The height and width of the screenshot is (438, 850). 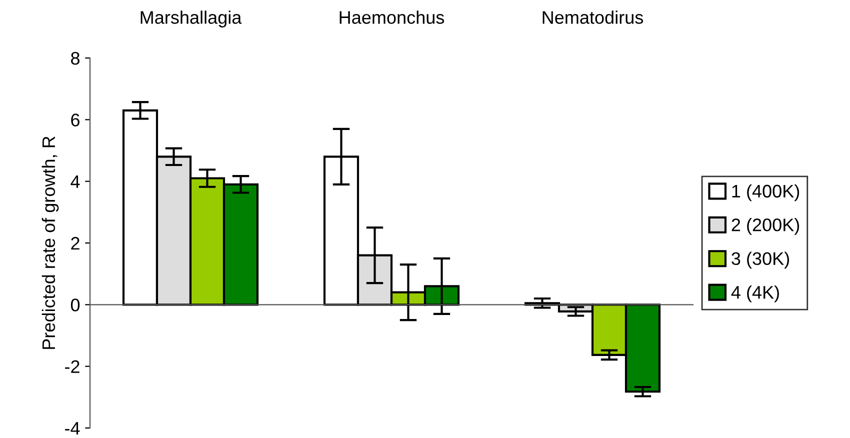 What do you see at coordinates (761, 260) in the screenshot?
I see `legend-label: 3 (30K)` at bounding box center [761, 260].